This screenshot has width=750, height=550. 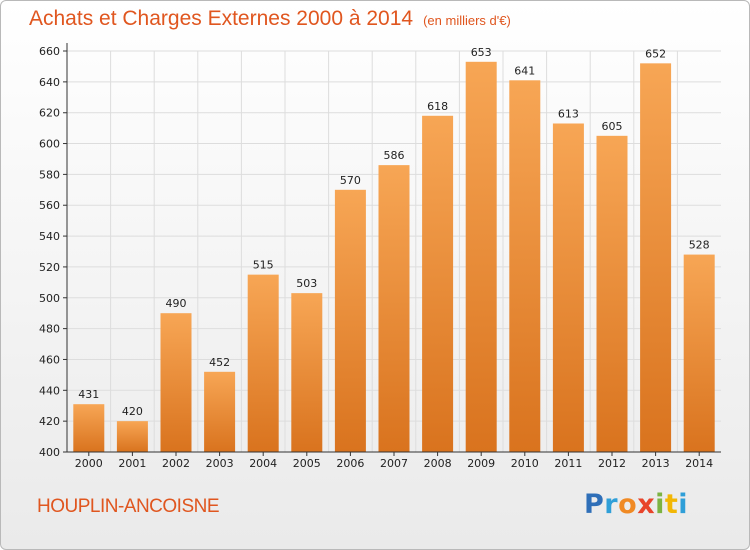 What do you see at coordinates (628, 504) in the screenshot?
I see `logo-letter: o` at bounding box center [628, 504].